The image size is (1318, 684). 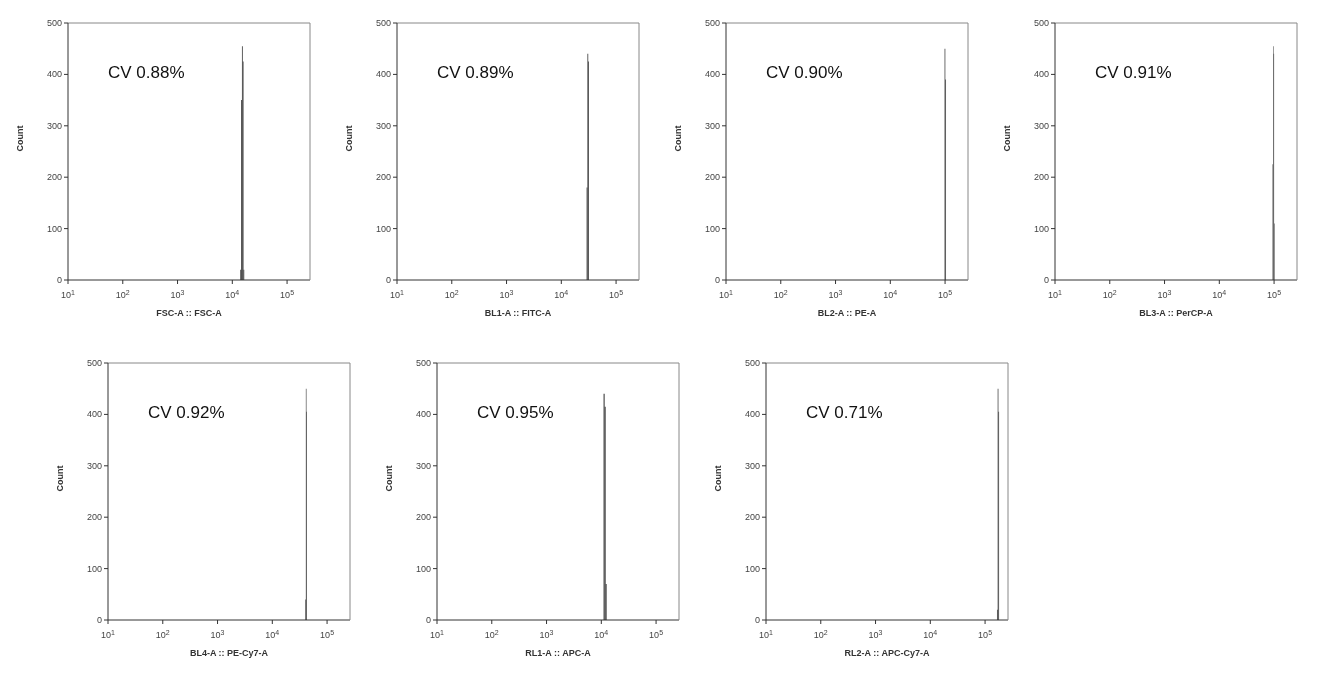 What do you see at coordinates (186, 413) in the screenshot?
I see `annotation: CV 0.92%` at bounding box center [186, 413].